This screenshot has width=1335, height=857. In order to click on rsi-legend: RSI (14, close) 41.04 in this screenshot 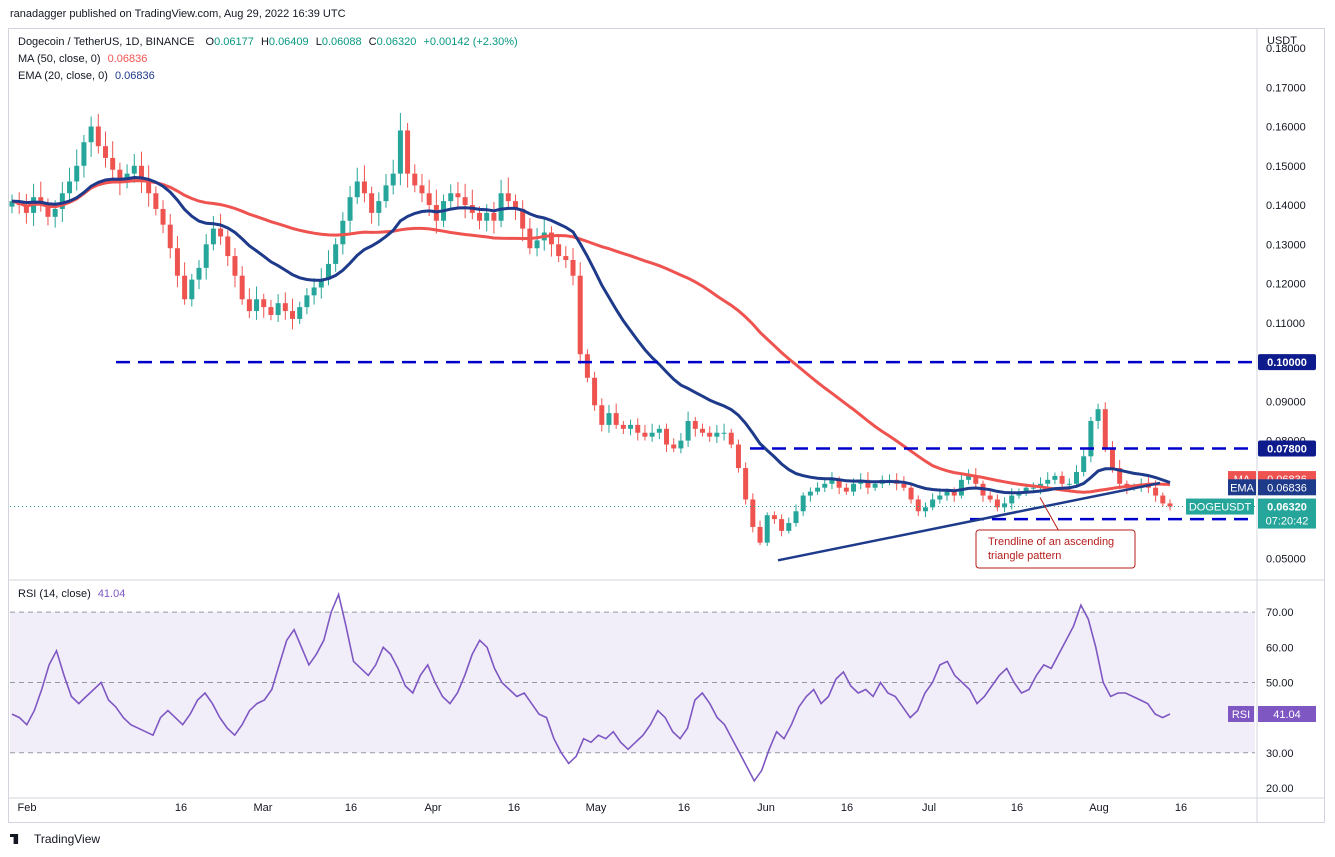, I will do `click(71, 594)`.